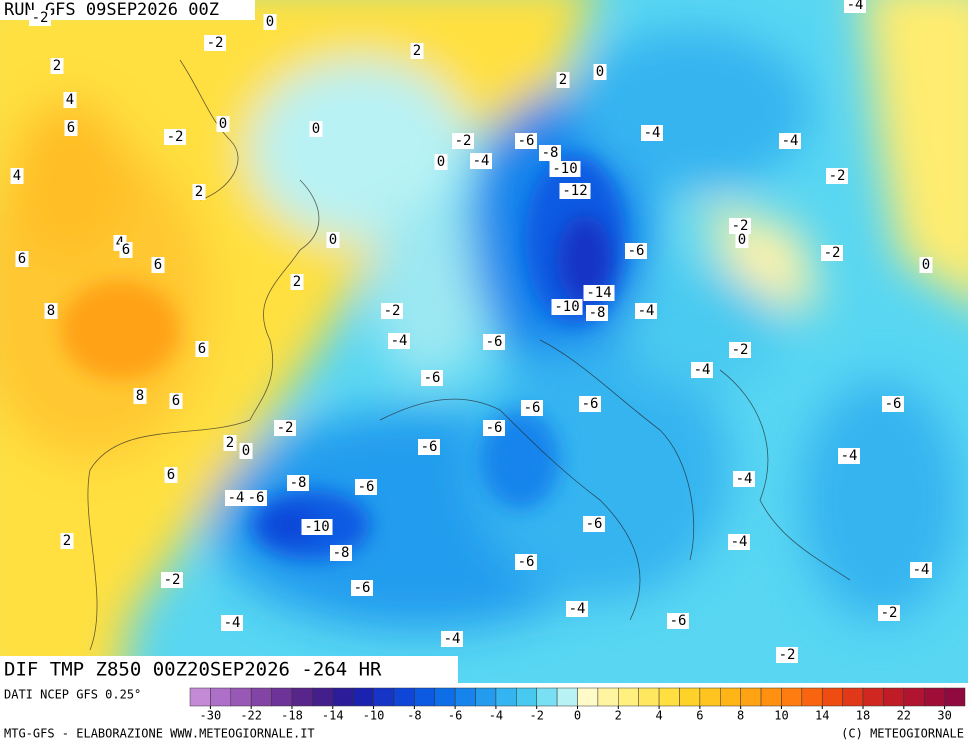 The height and width of the screenshot is (749, 968). What do you see at coordinates (658, 716) in the screenshot?
I see `colorbar-tick-label: 4` at bounding box center [658, 716].